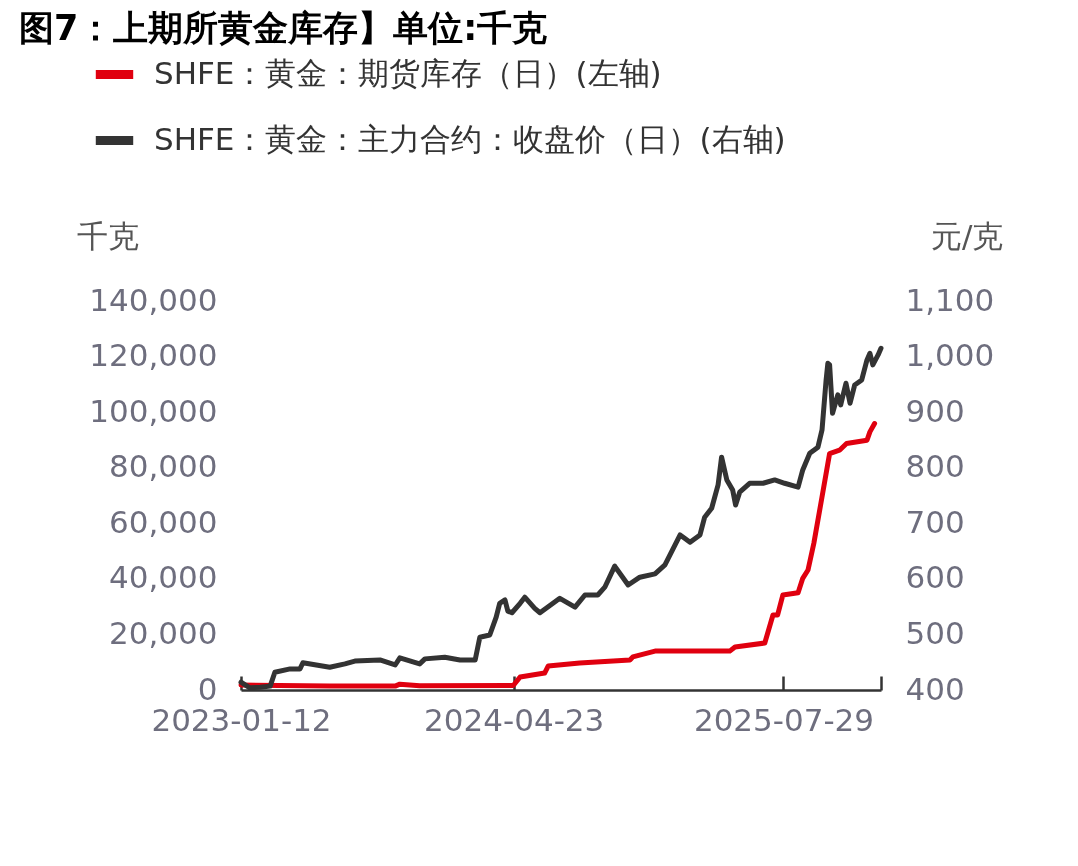  Describe the element at coordinates (470, 138) in the screenshot. I see `legend-label: SHFE：黄金：主力合约：收盘价（日）(右轴)` at that location.